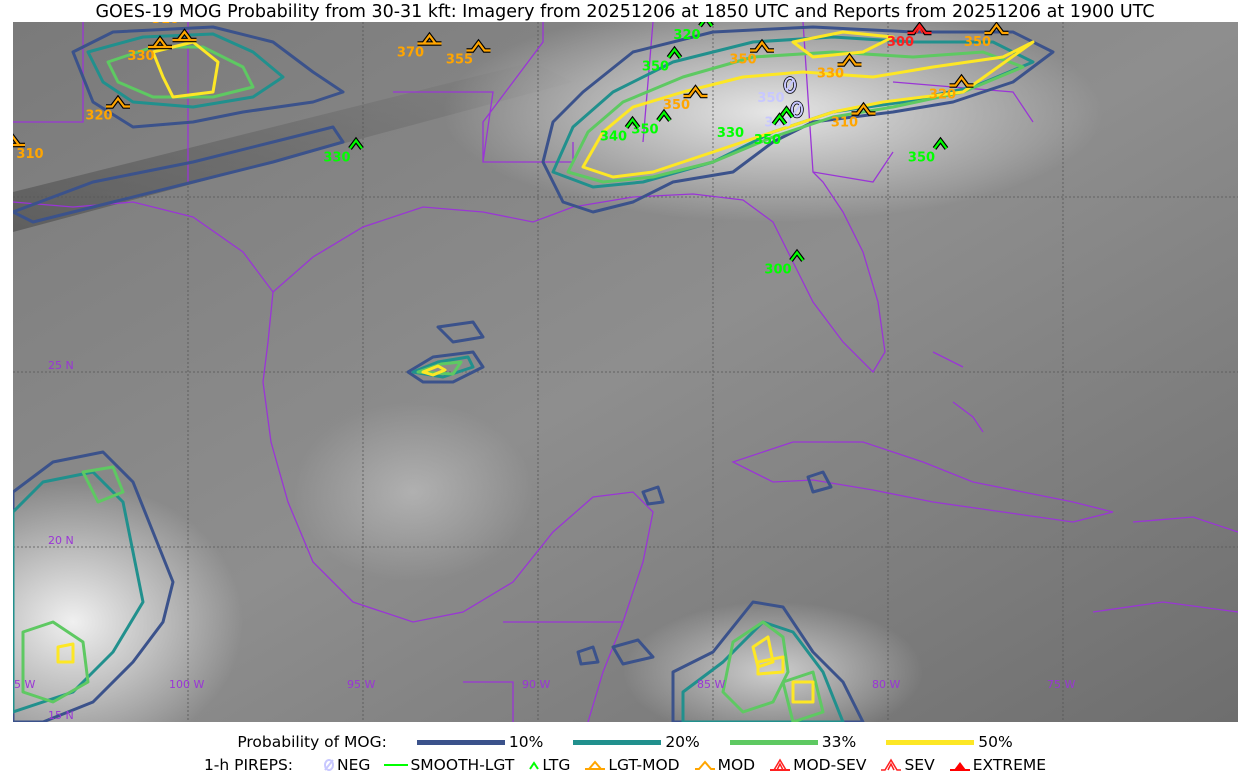 Image resolution: width=1250 pixels, height=782 pixels. What do you see at coordinates (361, 684) in the screenshot?
I see `lon-label: 95 W` at bounding box center [361, 684].